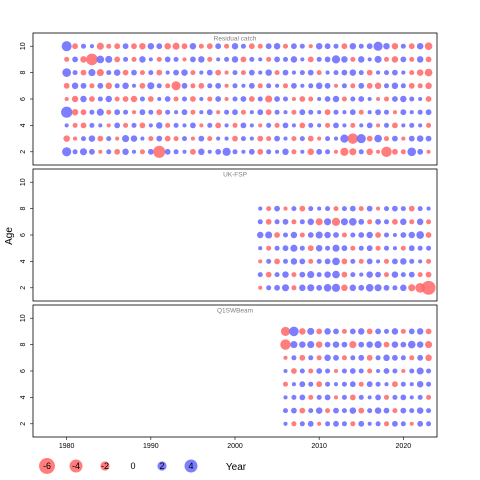 The image size is (480, 480). I want to click on y-tick-label: 10, so click(23, 182).